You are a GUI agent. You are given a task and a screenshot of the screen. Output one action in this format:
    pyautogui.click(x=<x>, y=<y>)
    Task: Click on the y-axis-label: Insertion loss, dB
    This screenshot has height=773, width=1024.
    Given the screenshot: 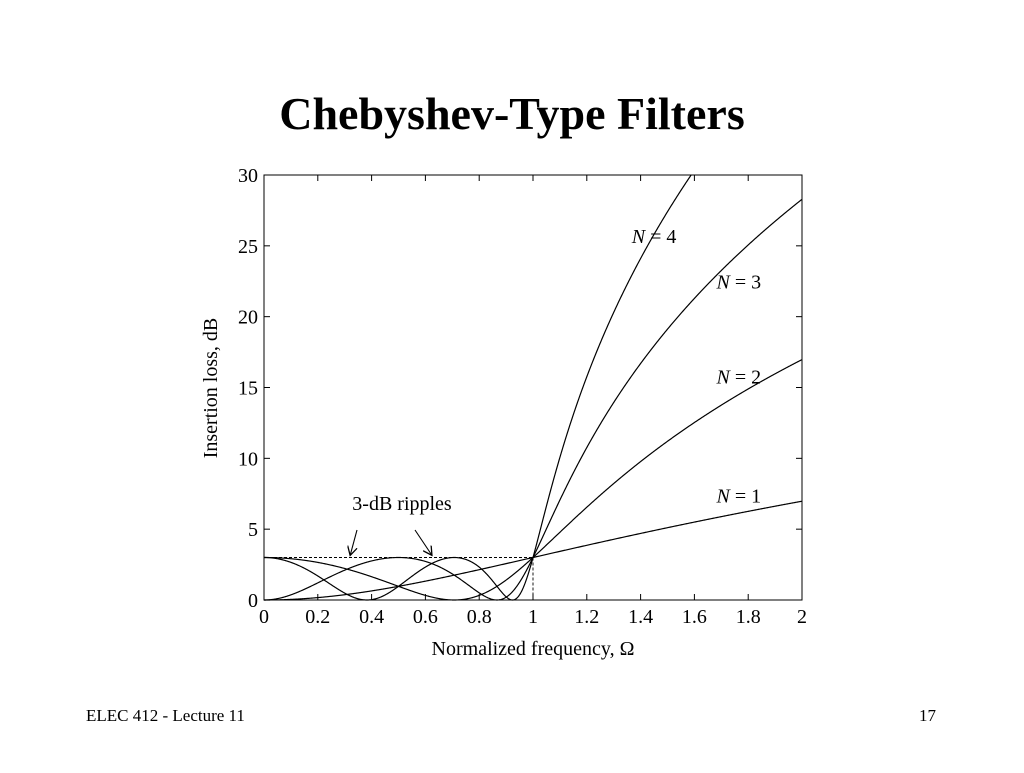 What is the action you would take?
    pyautogui.click(x=211, y=388)
    